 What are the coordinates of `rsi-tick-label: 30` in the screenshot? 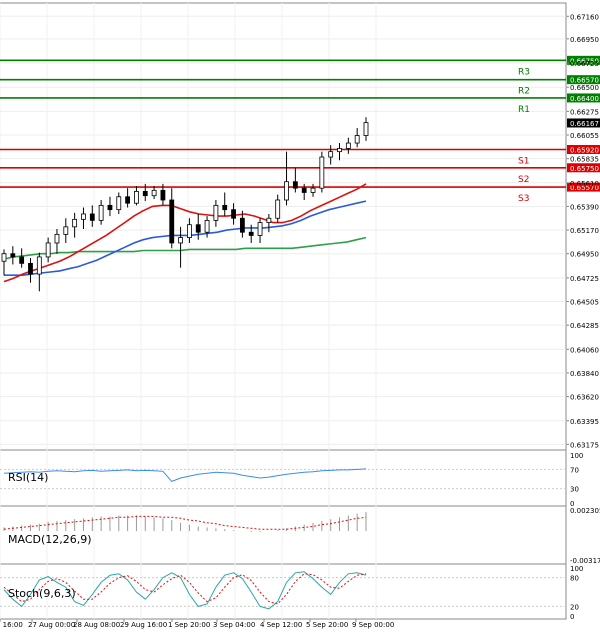 It's located at (574, 490).